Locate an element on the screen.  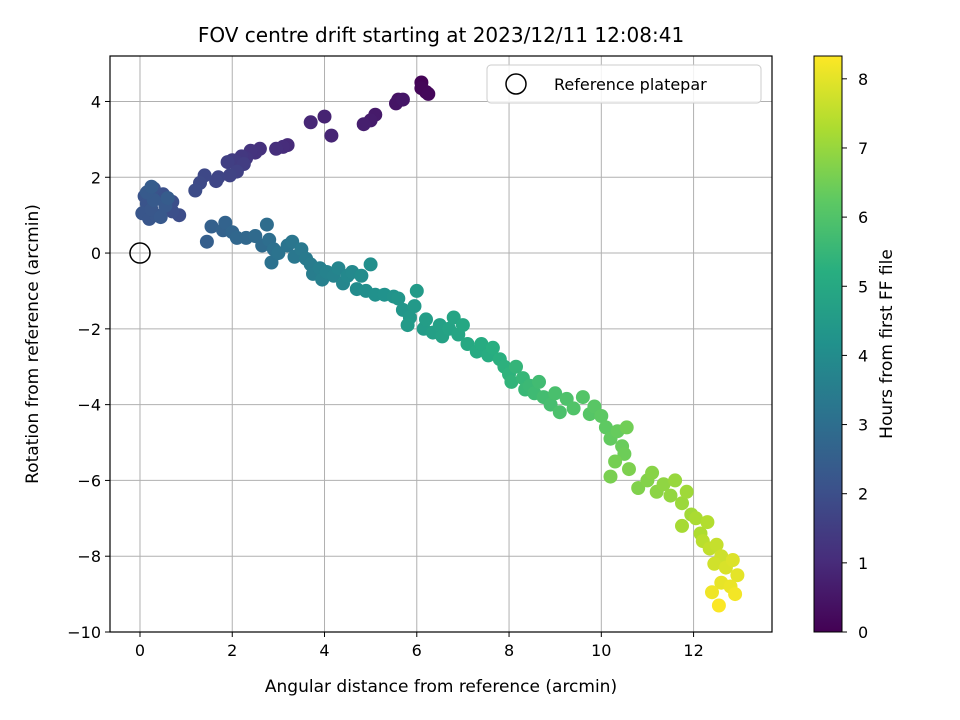
colorbar: 0 1 2 3 4 5 6 7 8 Hours from first FF file is located at coordinates (855, 348).